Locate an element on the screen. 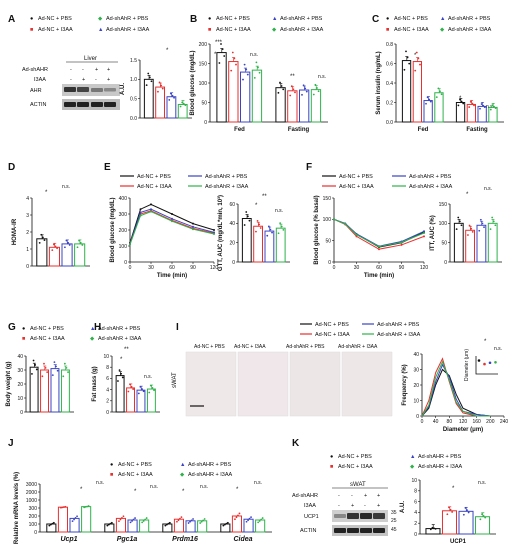  blot-row-label: I3AA is located at coordinates (310, 506).